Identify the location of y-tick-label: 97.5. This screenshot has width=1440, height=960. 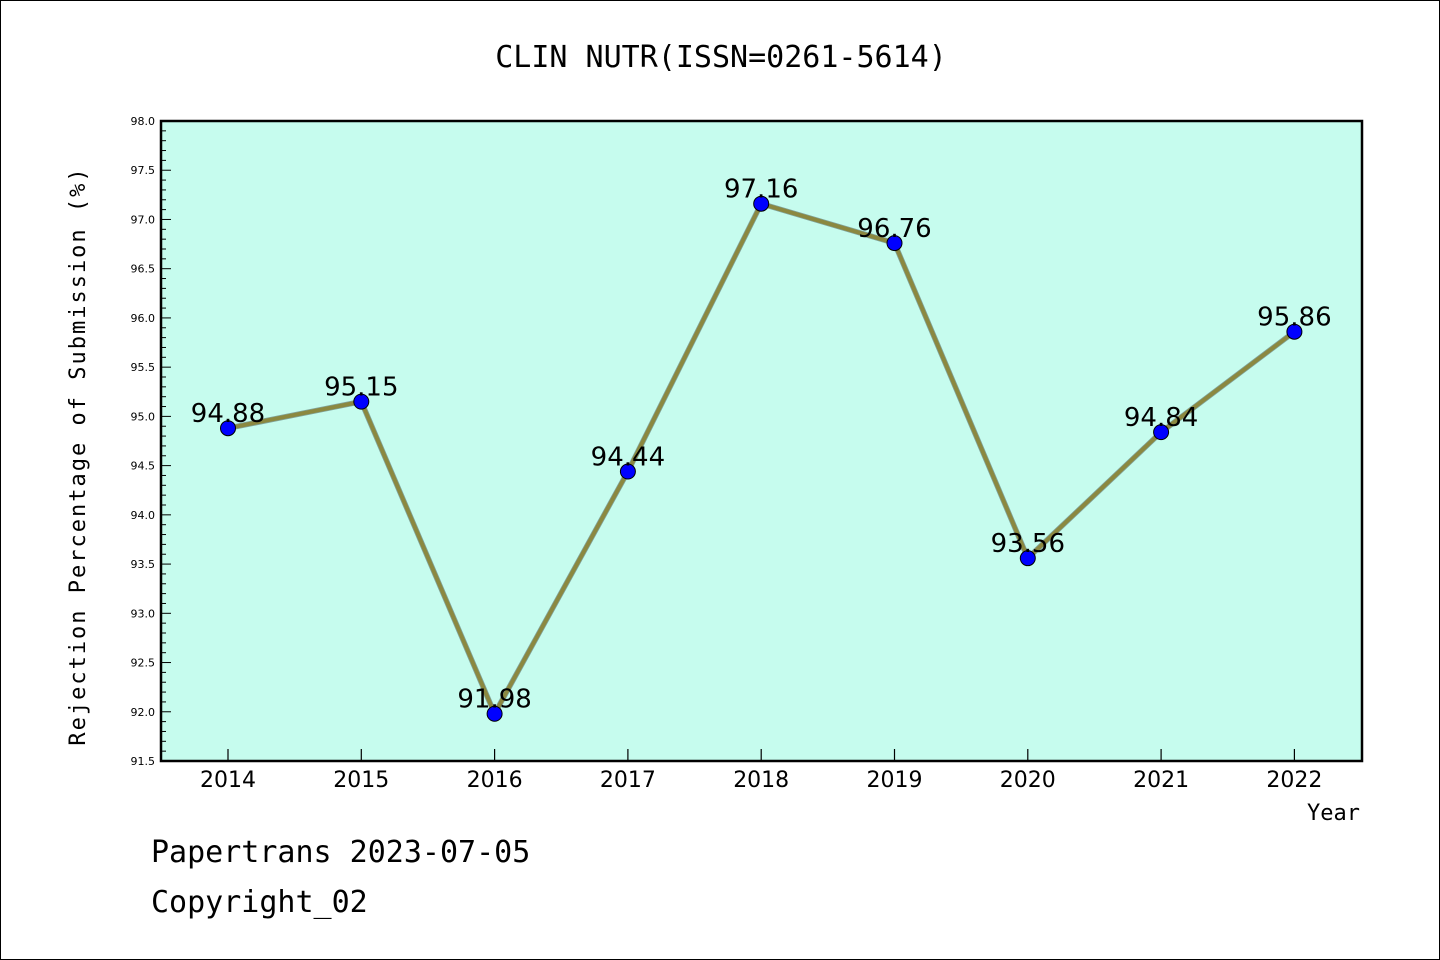
(143, 170).